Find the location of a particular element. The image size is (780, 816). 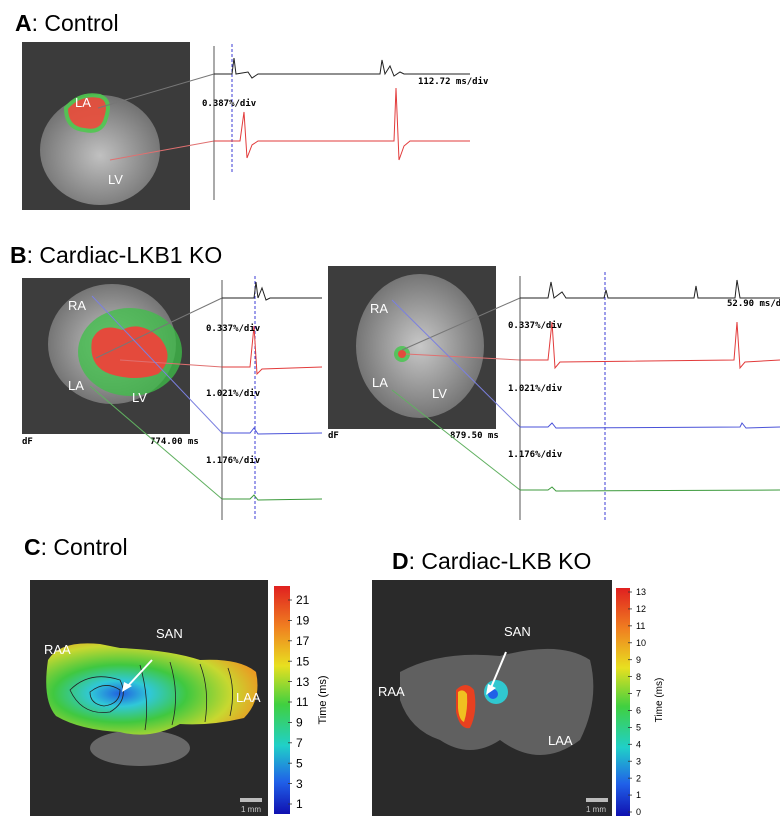

panel-c-colorbar-tick-label: 11 is located at coordinates (302, 702).